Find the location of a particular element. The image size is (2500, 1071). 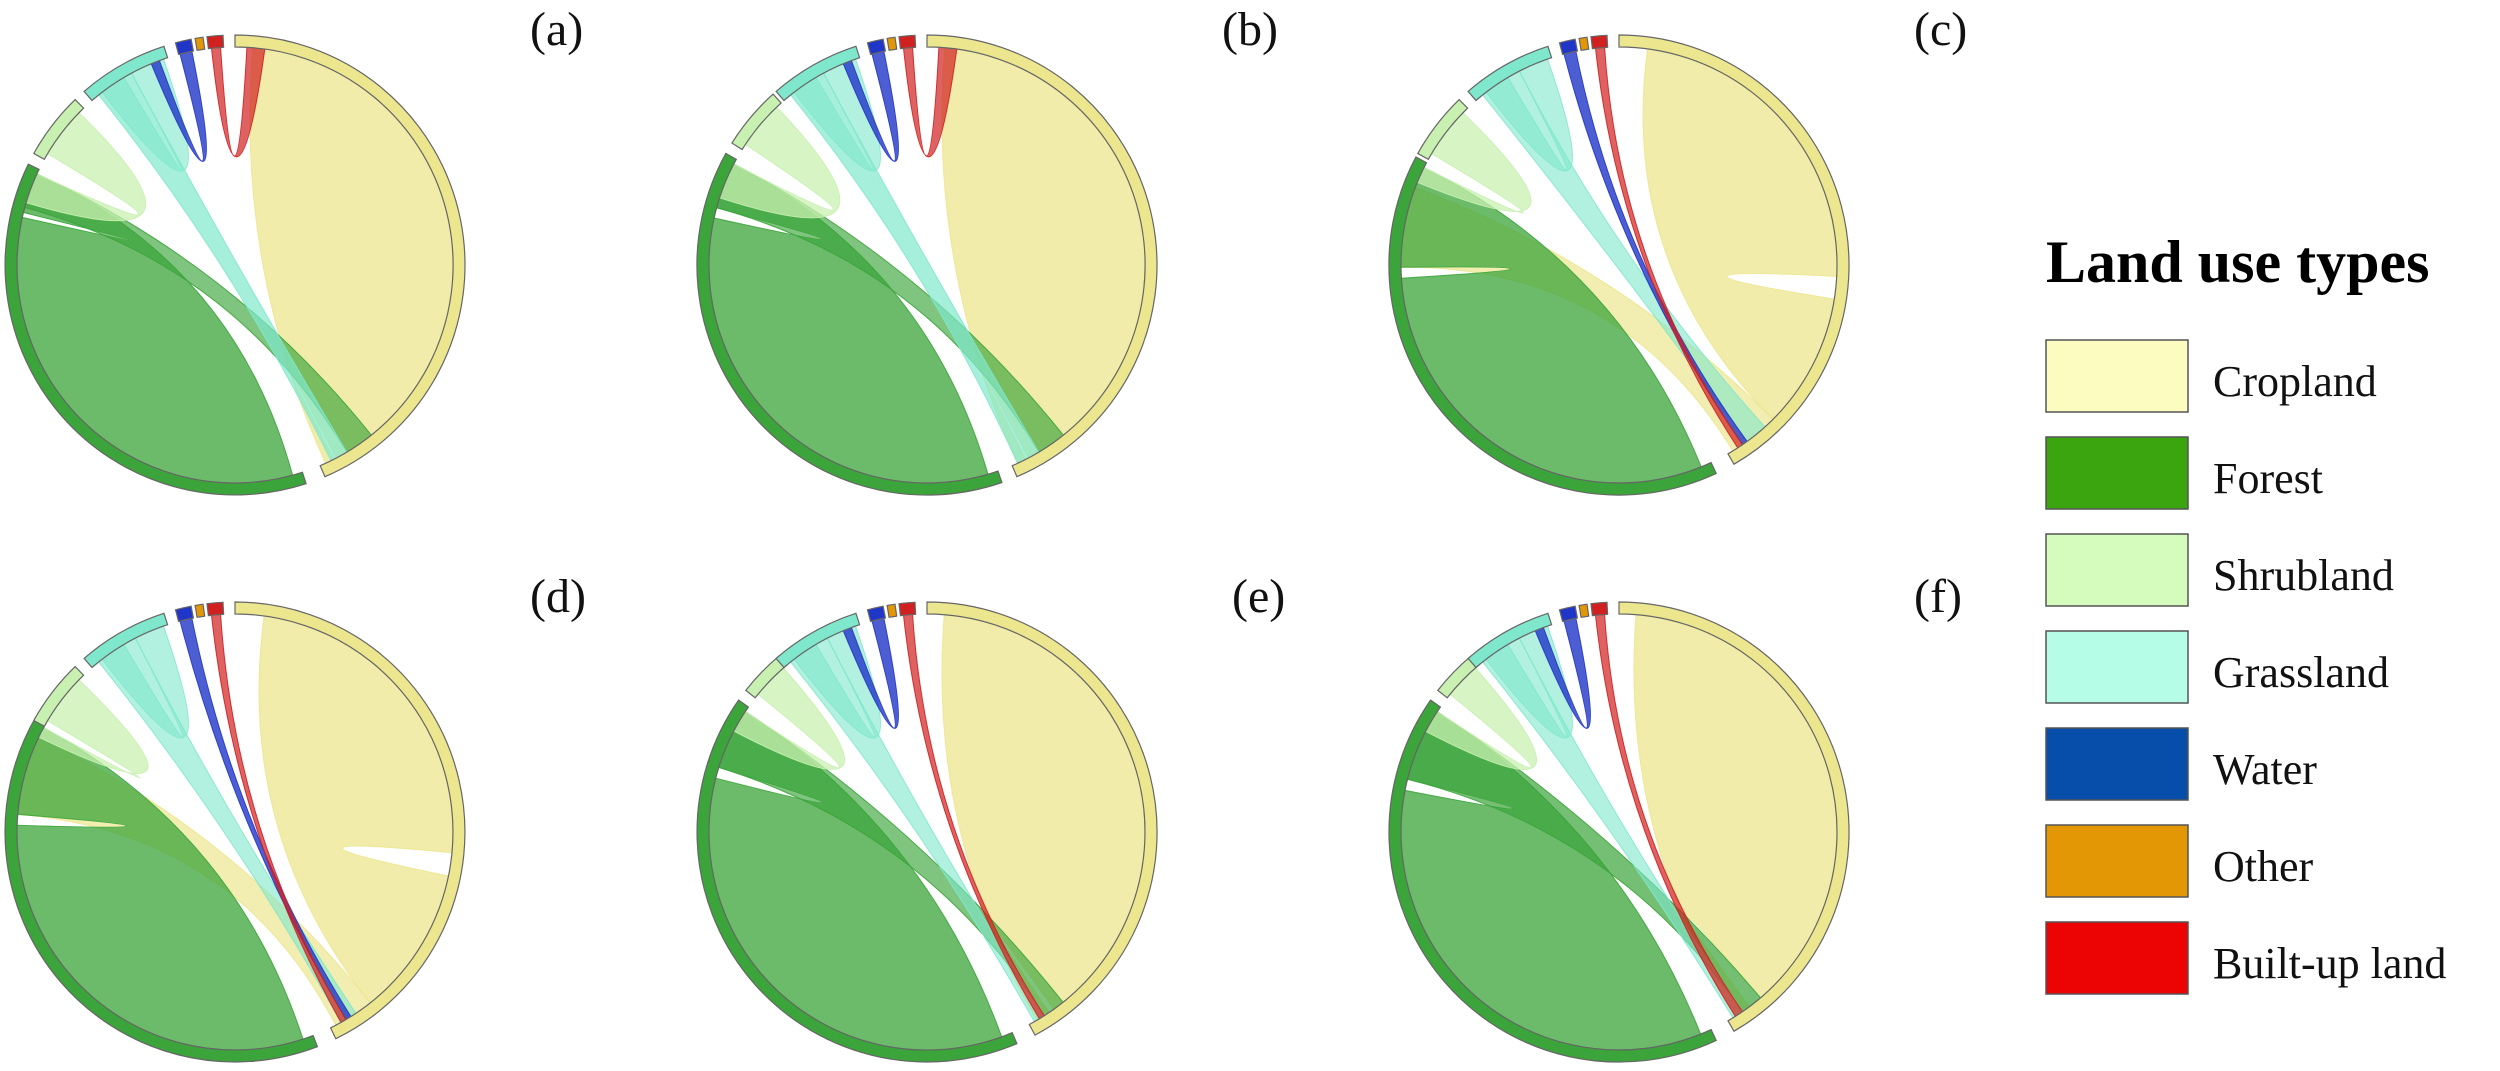

panel-label-f: (f) is located at coordinates (1938, 596).